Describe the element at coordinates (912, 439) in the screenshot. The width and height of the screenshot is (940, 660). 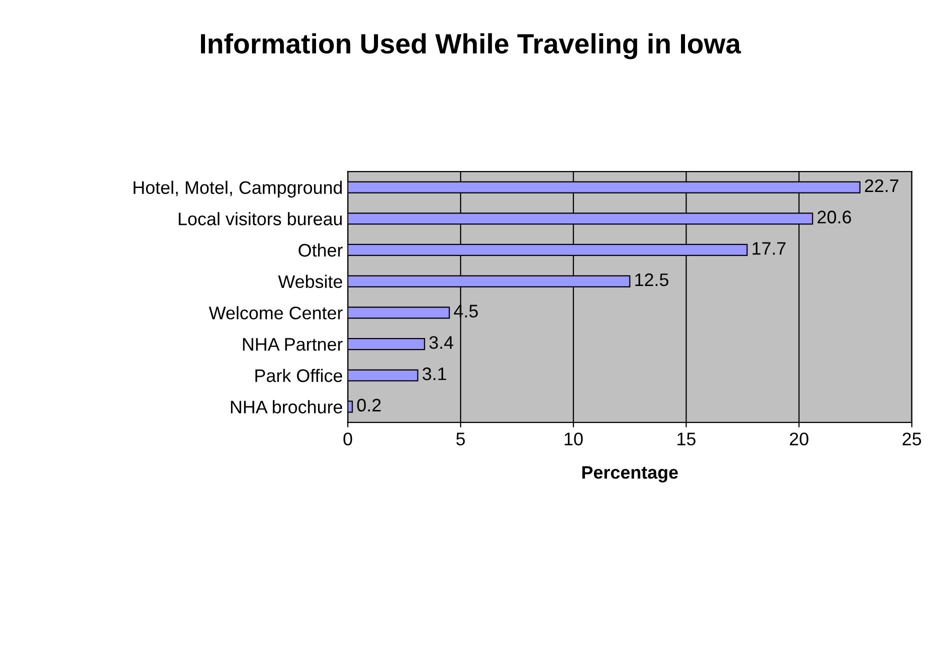
I see `x-tick-label: 25` at that location.